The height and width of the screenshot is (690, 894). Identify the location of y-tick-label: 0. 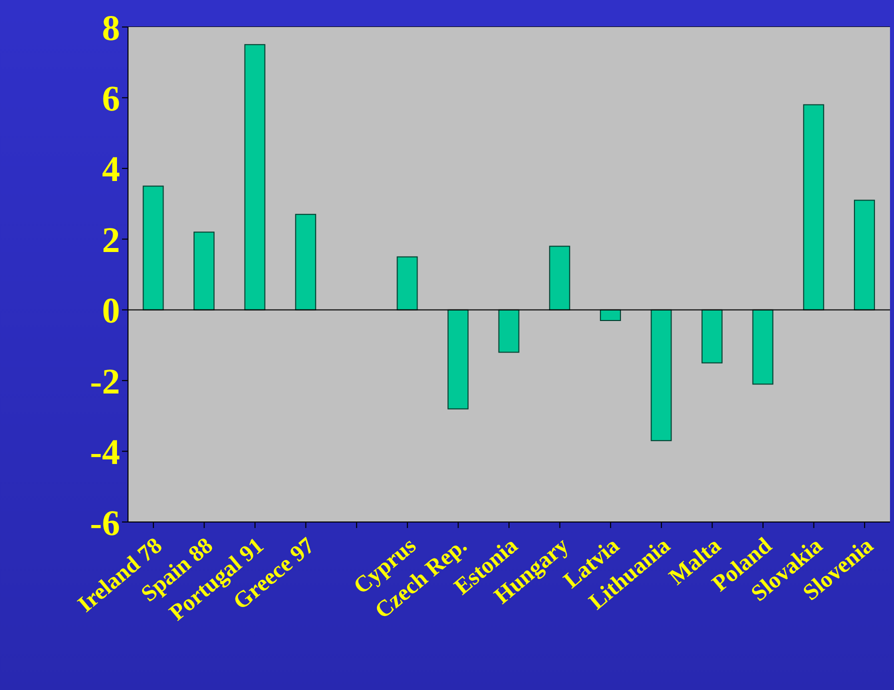
(111, 310).